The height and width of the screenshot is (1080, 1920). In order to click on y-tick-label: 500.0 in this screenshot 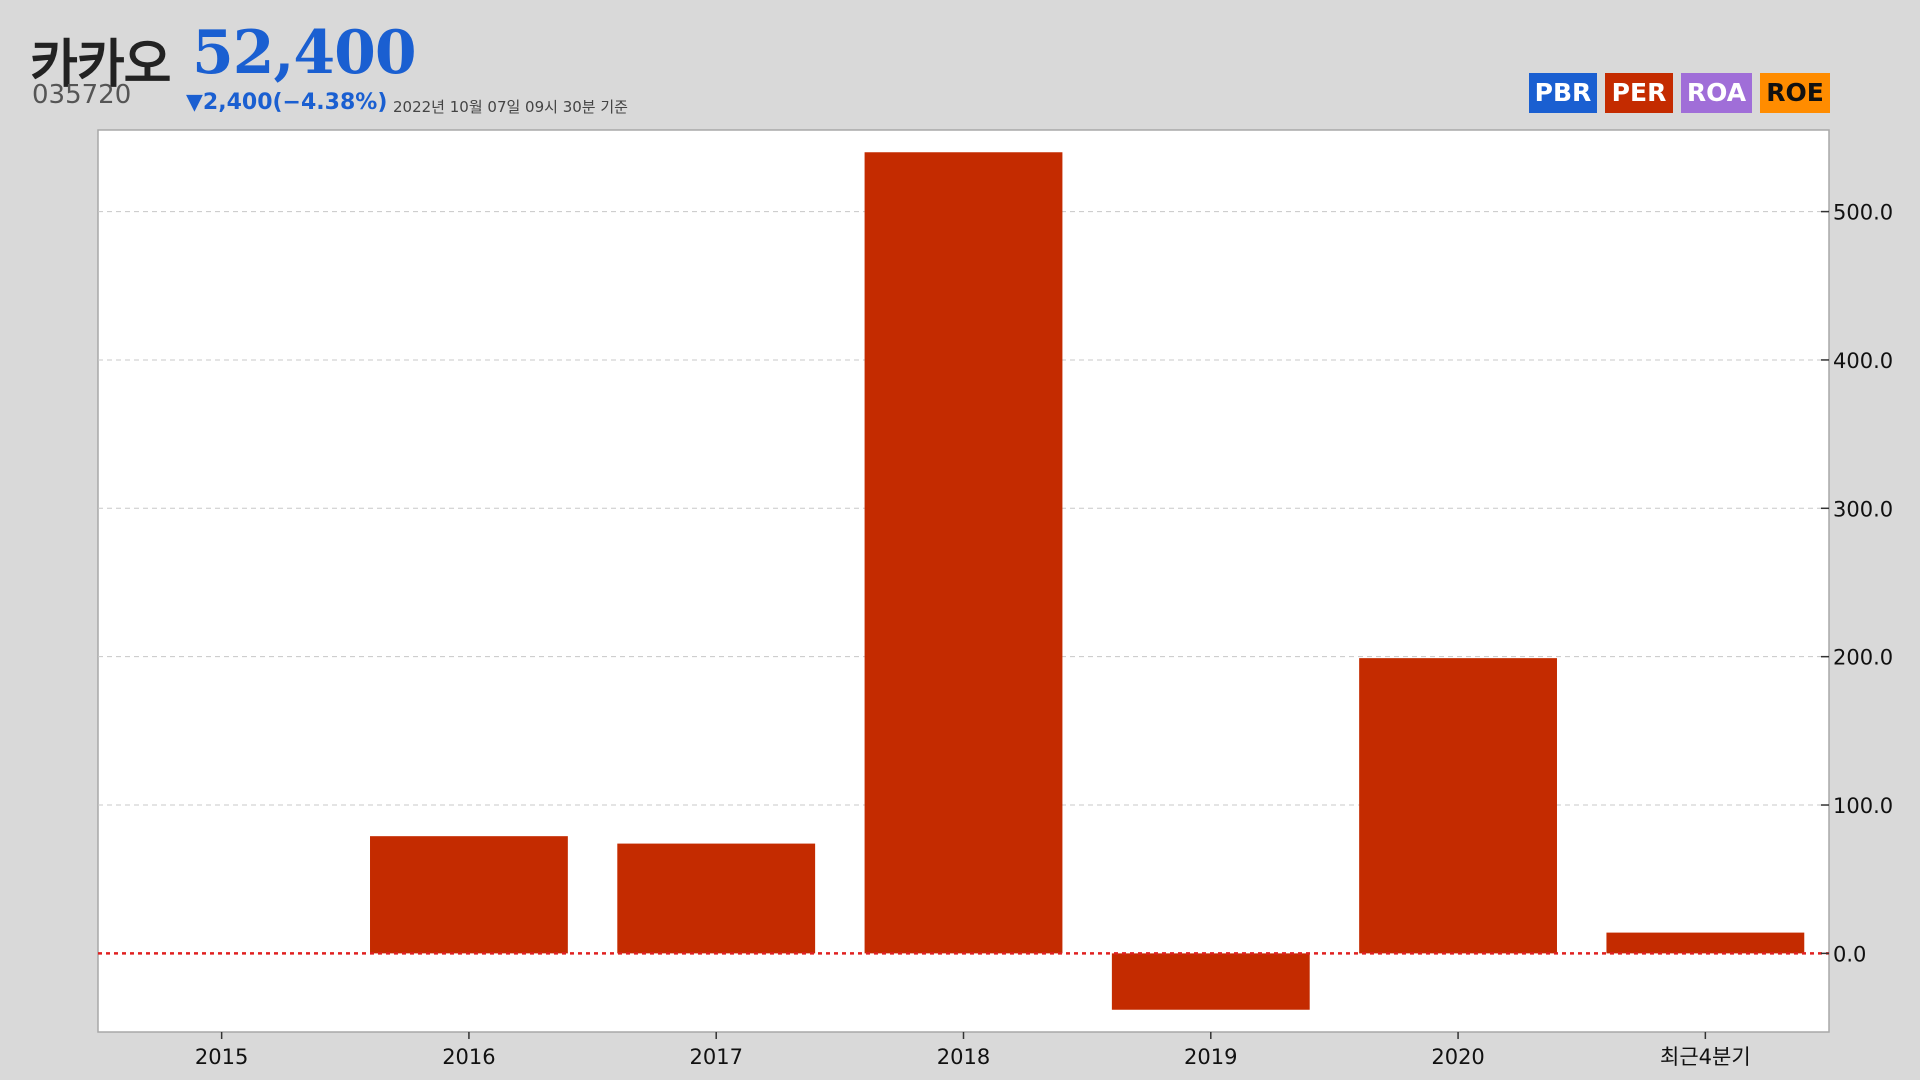, I will do `click(1863, 213)`.